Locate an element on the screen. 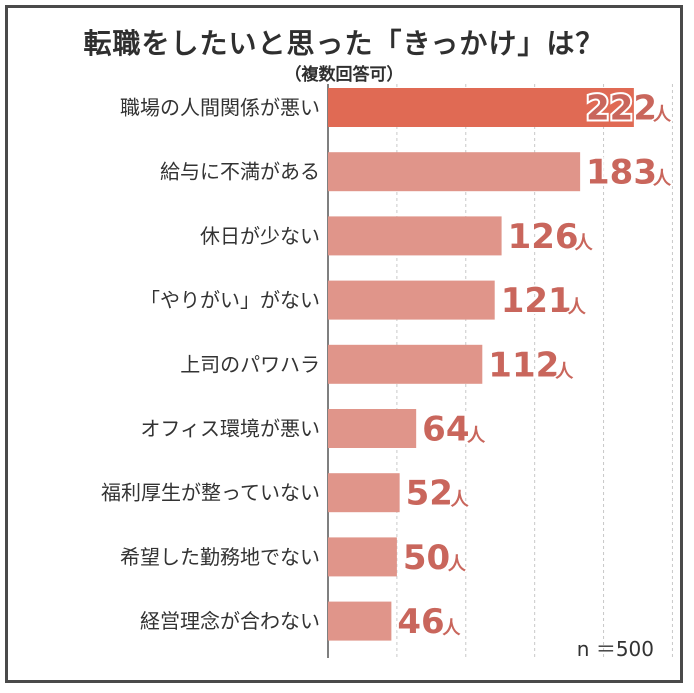 Image resolution: width=694 pixels, height=693 pixels. value-unit-8: 人 is located at coordinates (457, 564).